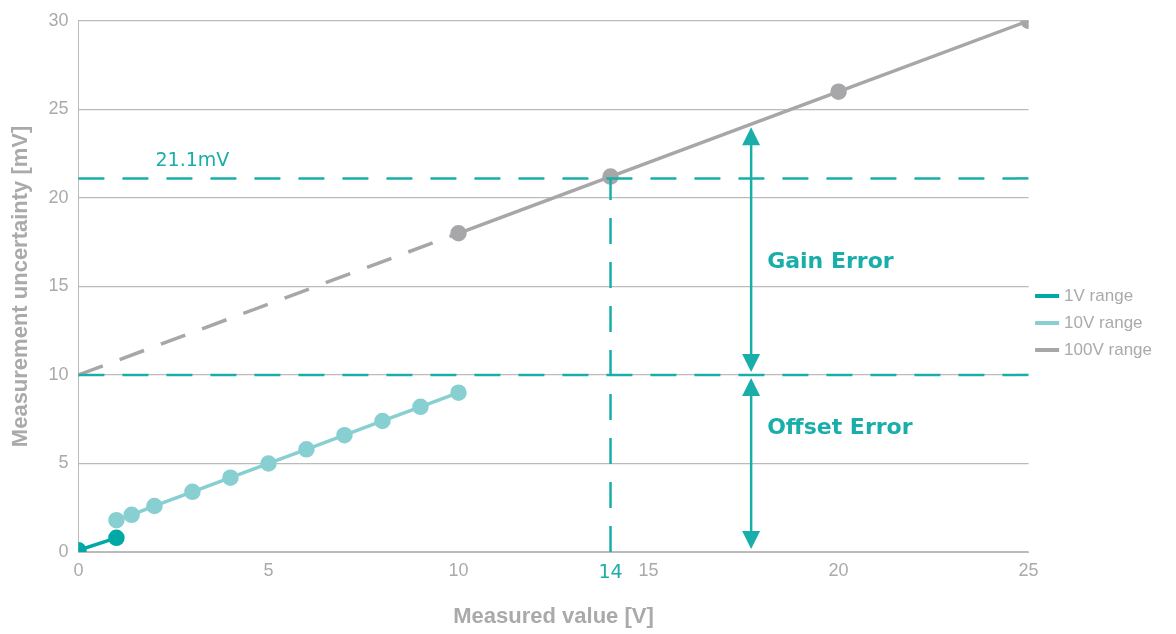 This screenshot has width=1176, height=634. Describe the element at coordinates (58, 373) in the screenshot. I see `y-tick-label: 10` at that location.